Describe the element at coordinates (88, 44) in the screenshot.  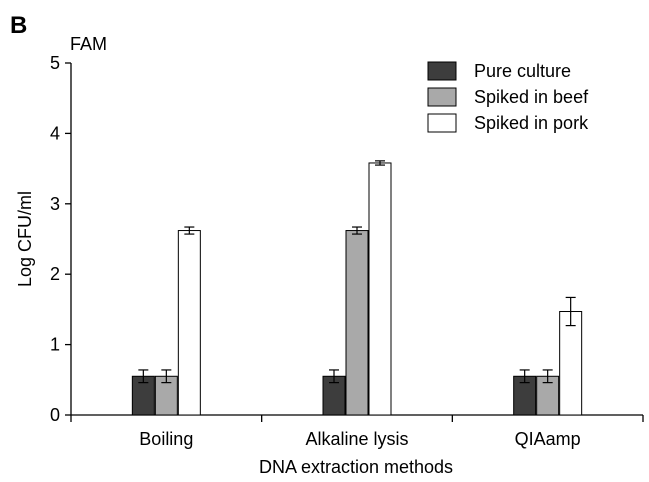
I see `chart-subtitle: FAM` at that location.